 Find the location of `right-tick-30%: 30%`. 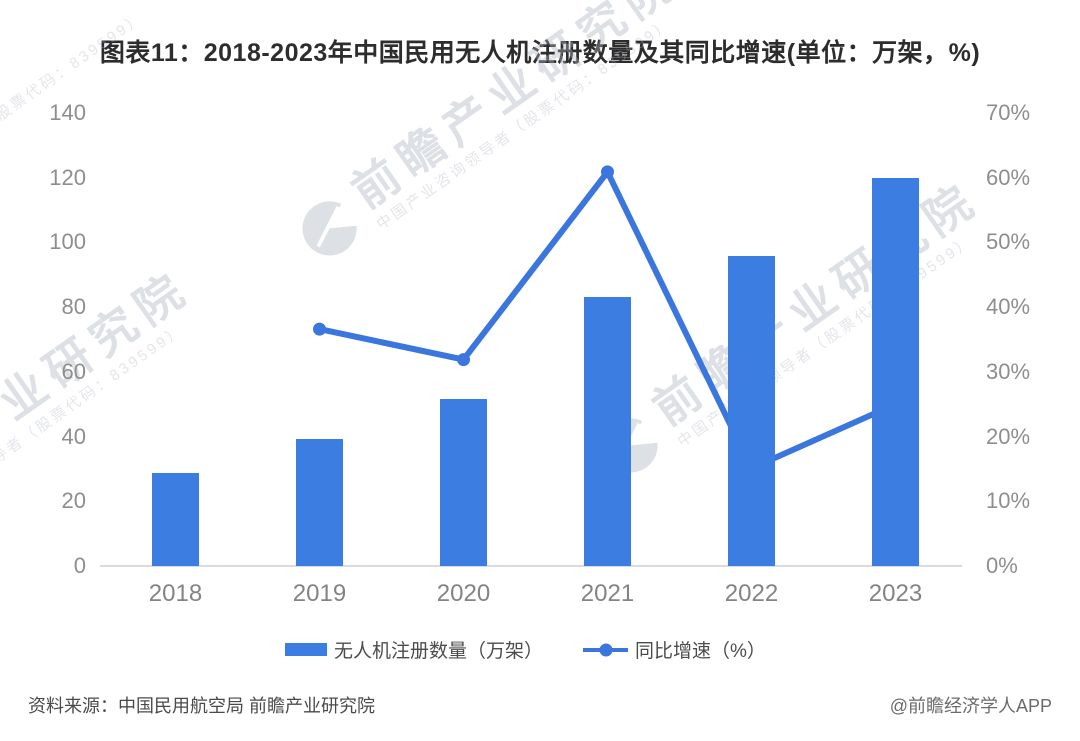

right-tick-30%: 30% is located at coordinates (1008, 371).